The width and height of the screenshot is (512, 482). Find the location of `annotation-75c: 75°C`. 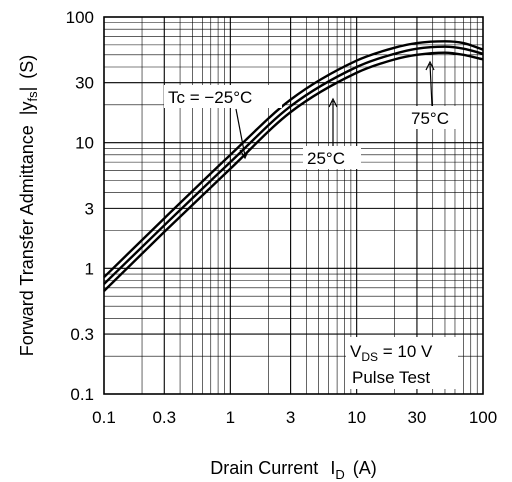

annotation-75c: 75°C is located at coordinates (435, 94).